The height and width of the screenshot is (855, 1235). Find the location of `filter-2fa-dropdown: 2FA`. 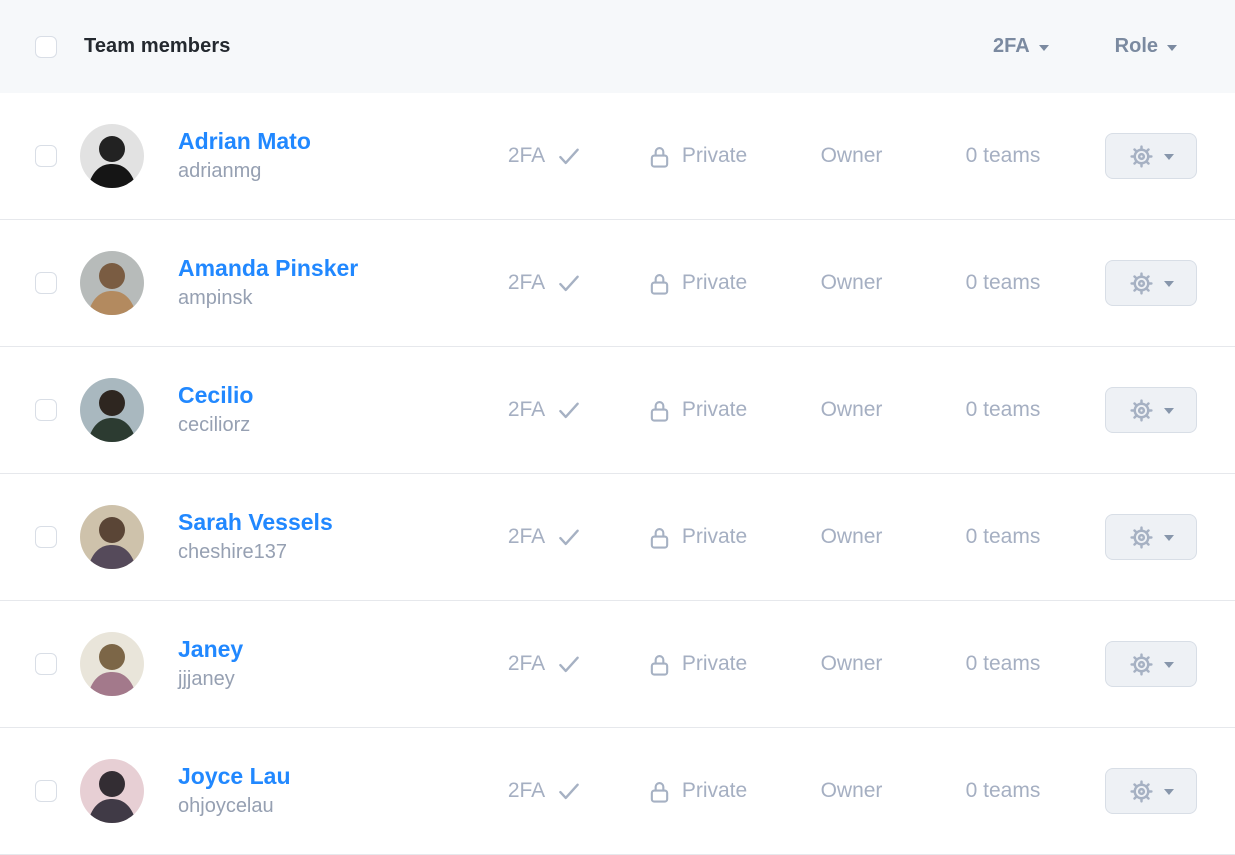

filter-2fa-dropdown: 2FA is located at coordinates (1021, 46).